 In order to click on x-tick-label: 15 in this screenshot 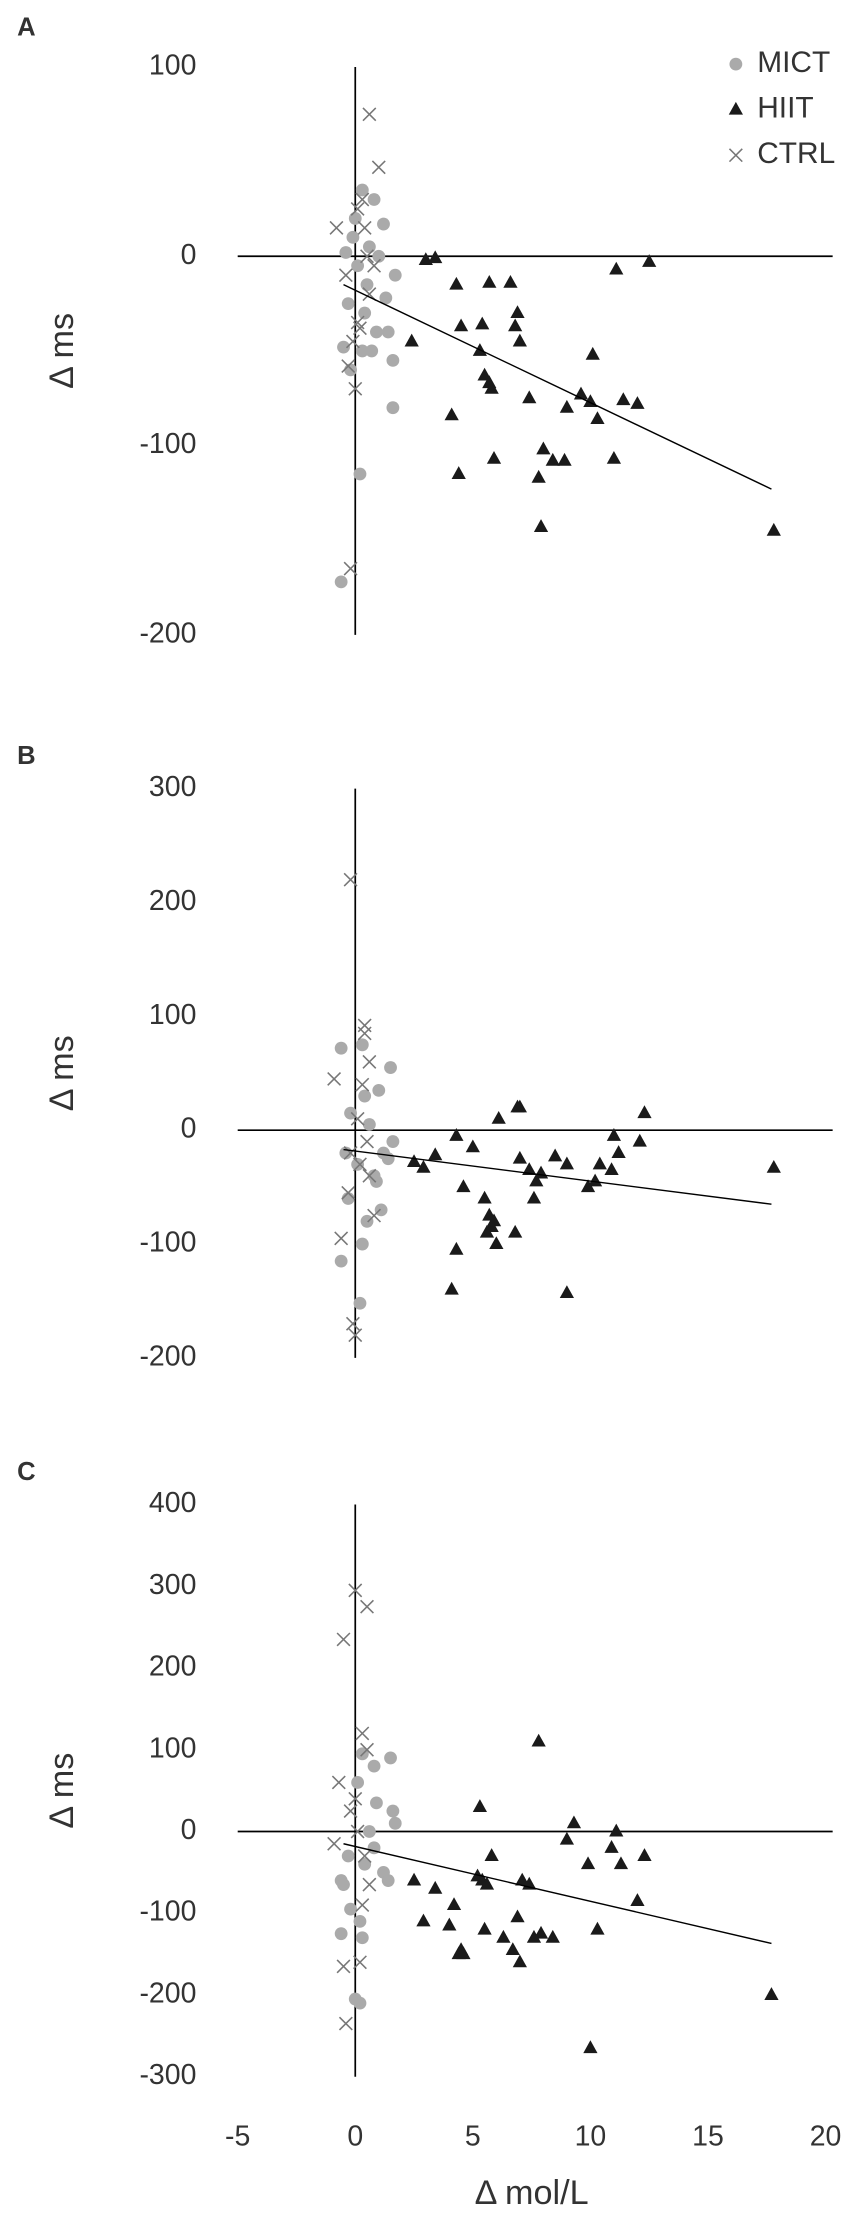, I will do `click(708, 2136)`.